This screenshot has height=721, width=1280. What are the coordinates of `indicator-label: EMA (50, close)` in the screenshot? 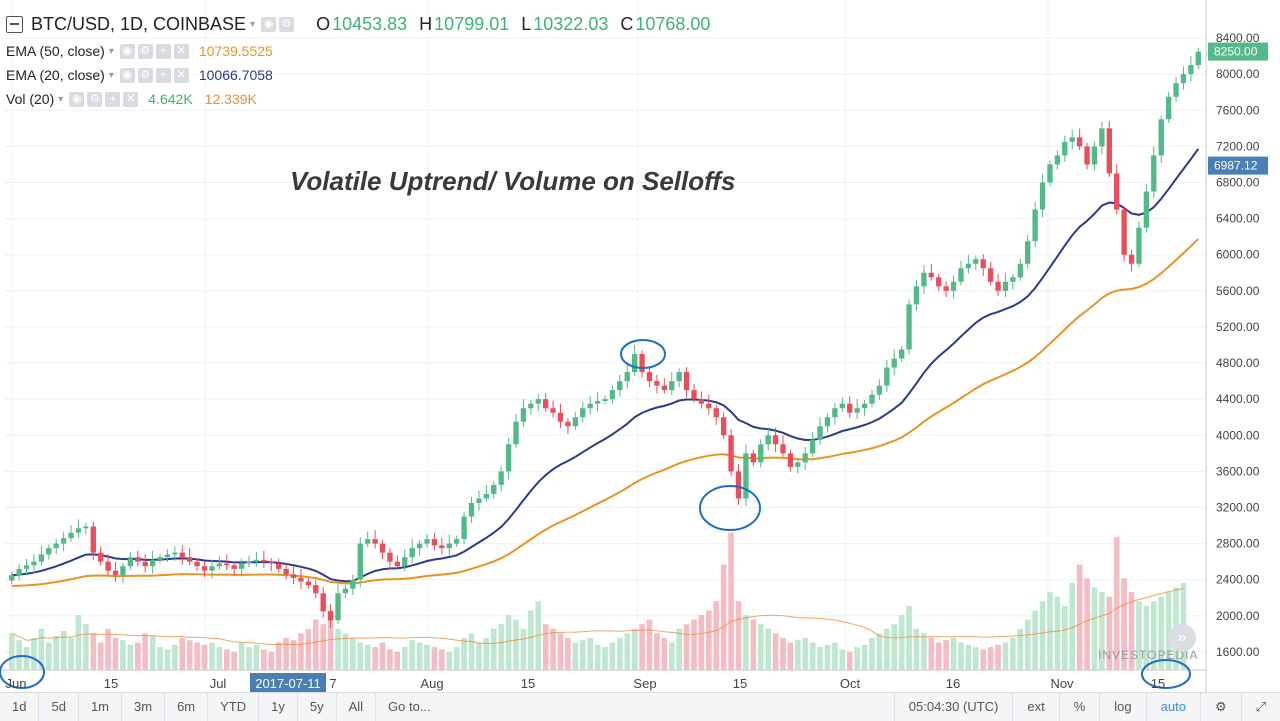 It's located at (55, 51).